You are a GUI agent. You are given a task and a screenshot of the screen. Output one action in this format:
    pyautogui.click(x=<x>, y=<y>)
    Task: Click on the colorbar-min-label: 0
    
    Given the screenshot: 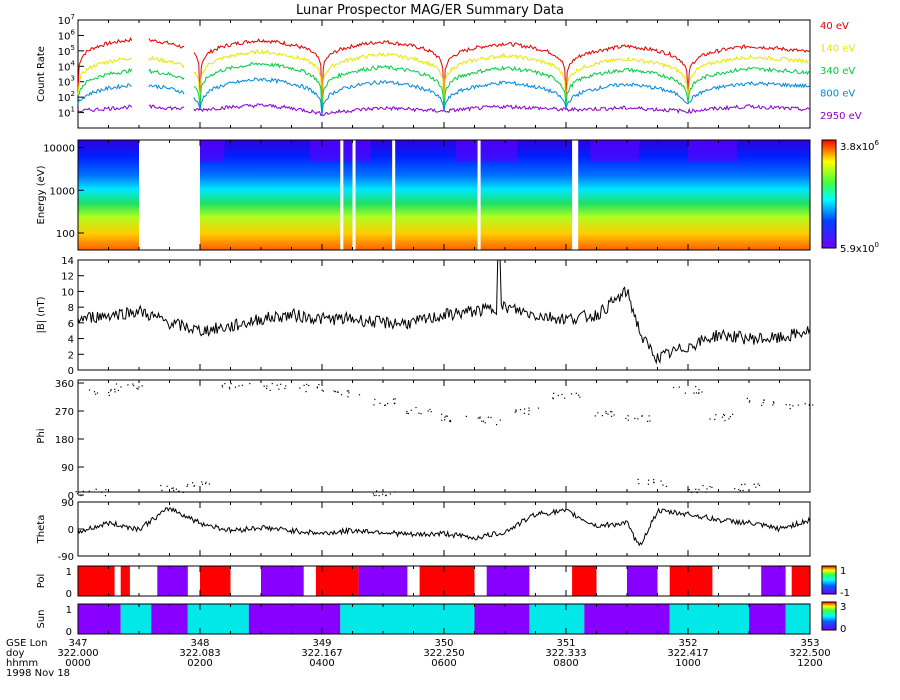 What is the action you would take?
    pyautogui.click(x=843, y=629)
    